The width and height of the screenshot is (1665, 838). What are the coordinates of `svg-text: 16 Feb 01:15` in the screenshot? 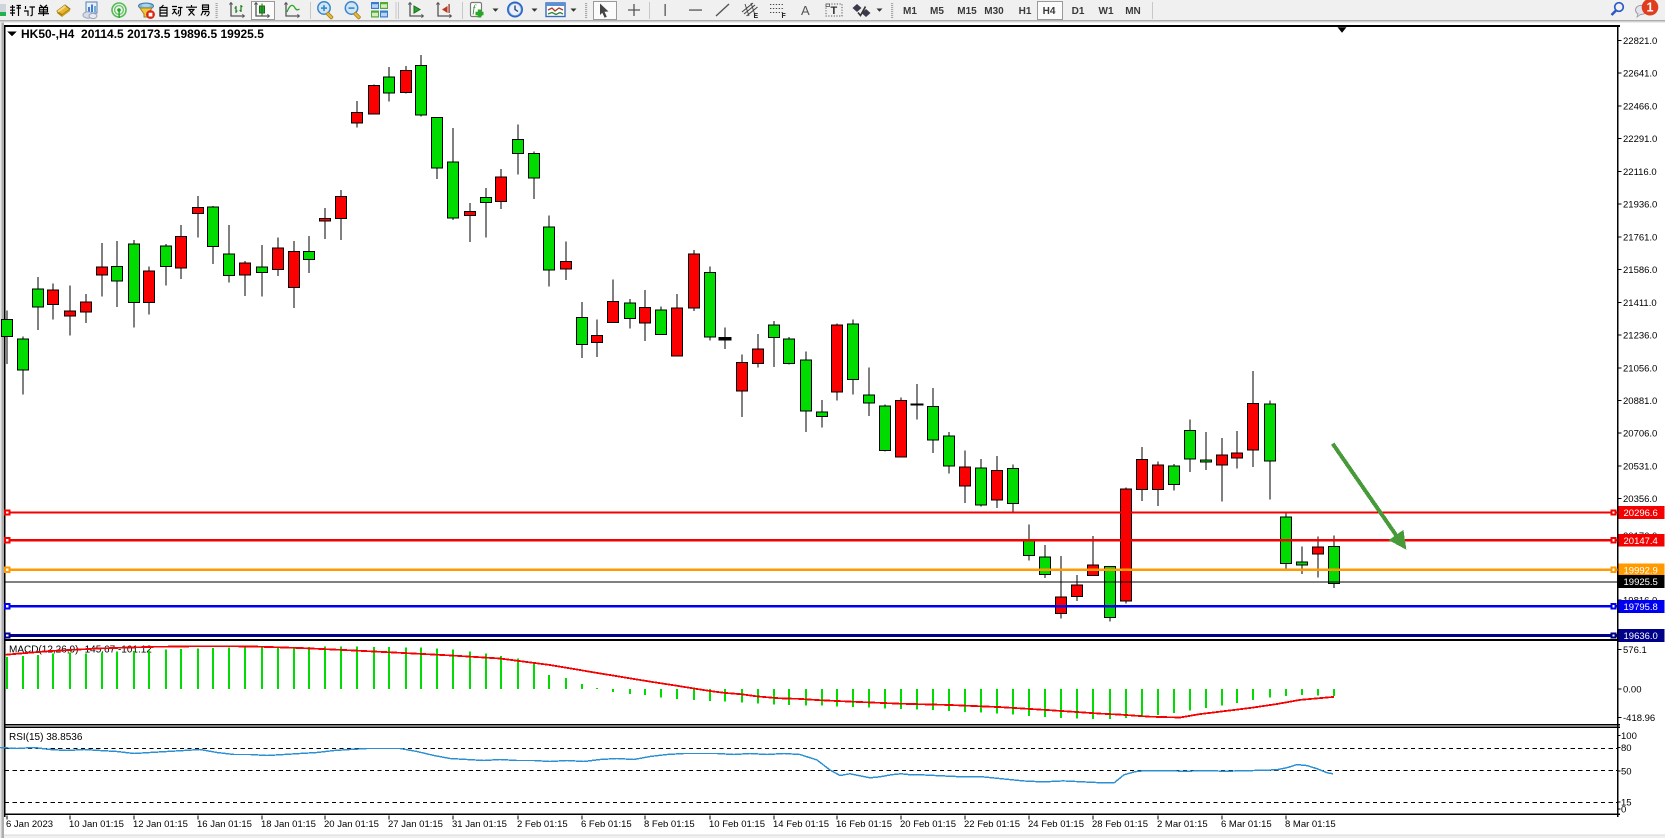 It's located at (864, 824).